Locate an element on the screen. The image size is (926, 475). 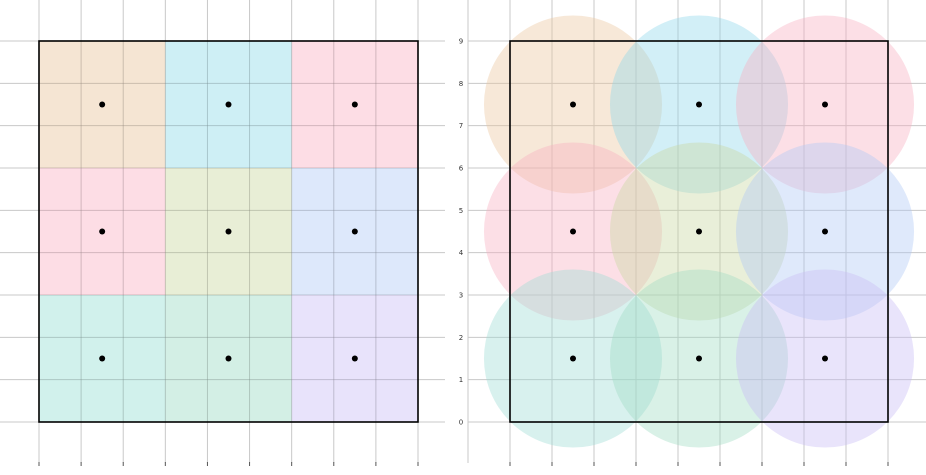
y-tick-label: 1 is located at coordinates (461, 380).